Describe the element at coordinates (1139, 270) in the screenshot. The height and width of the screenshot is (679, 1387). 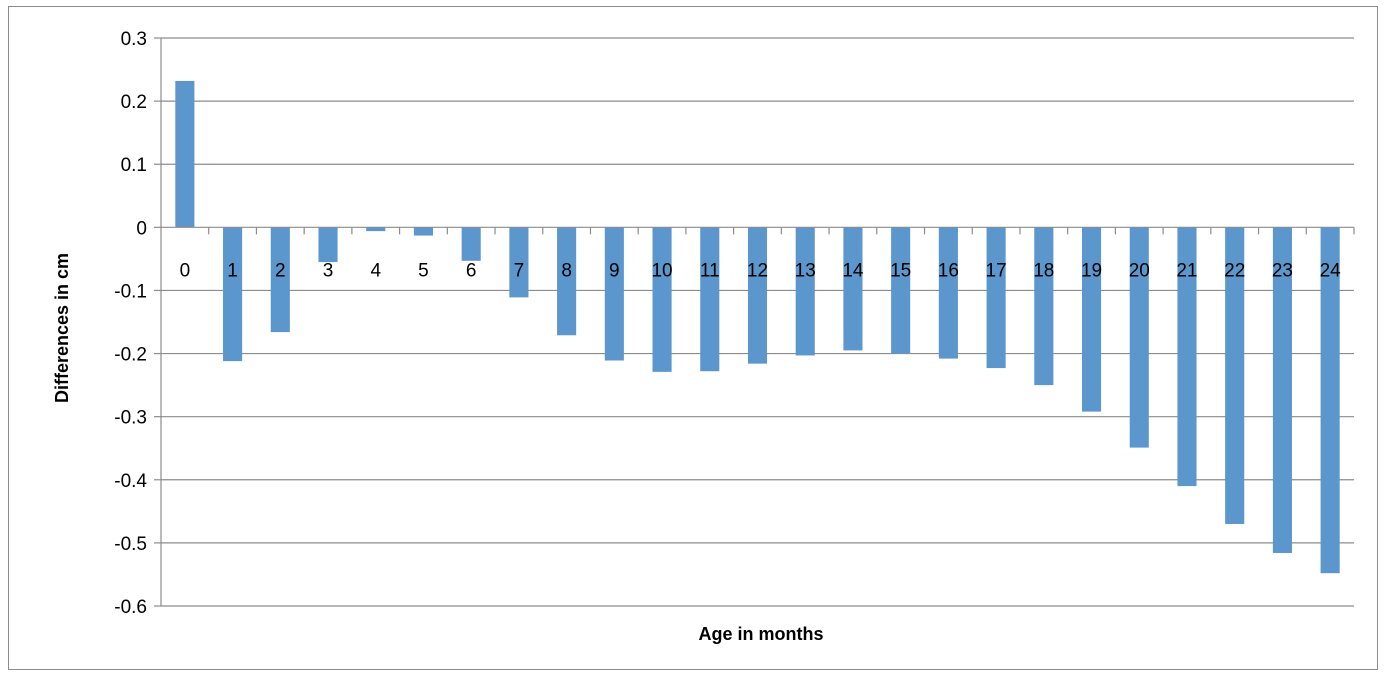
I see `x-tick-label: 20` at that location.